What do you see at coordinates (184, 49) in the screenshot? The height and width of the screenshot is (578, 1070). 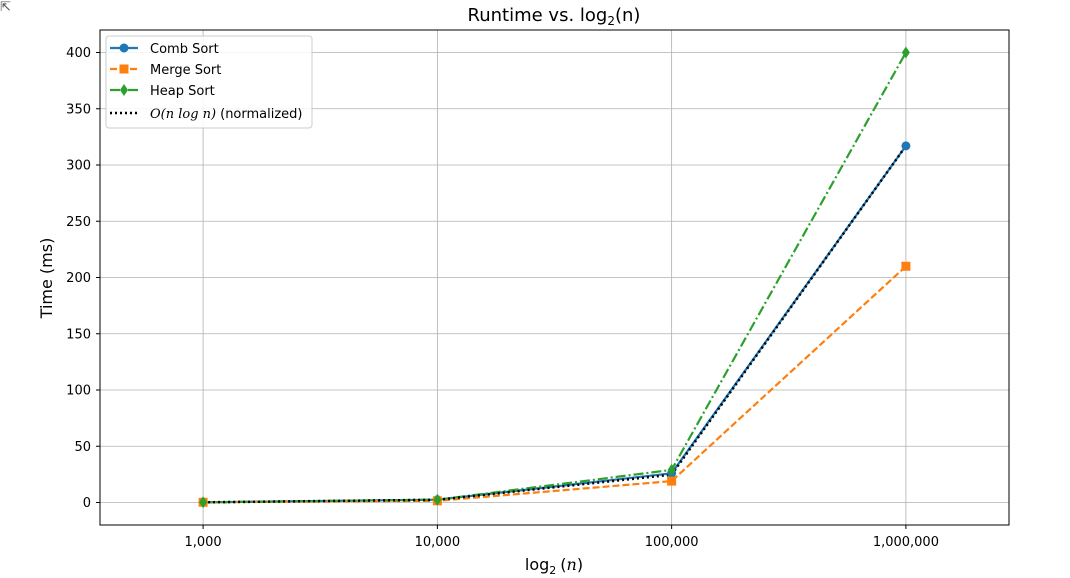 I see `legend-comb-sort-label: Comb Sort` at bounding box center [184, 49].